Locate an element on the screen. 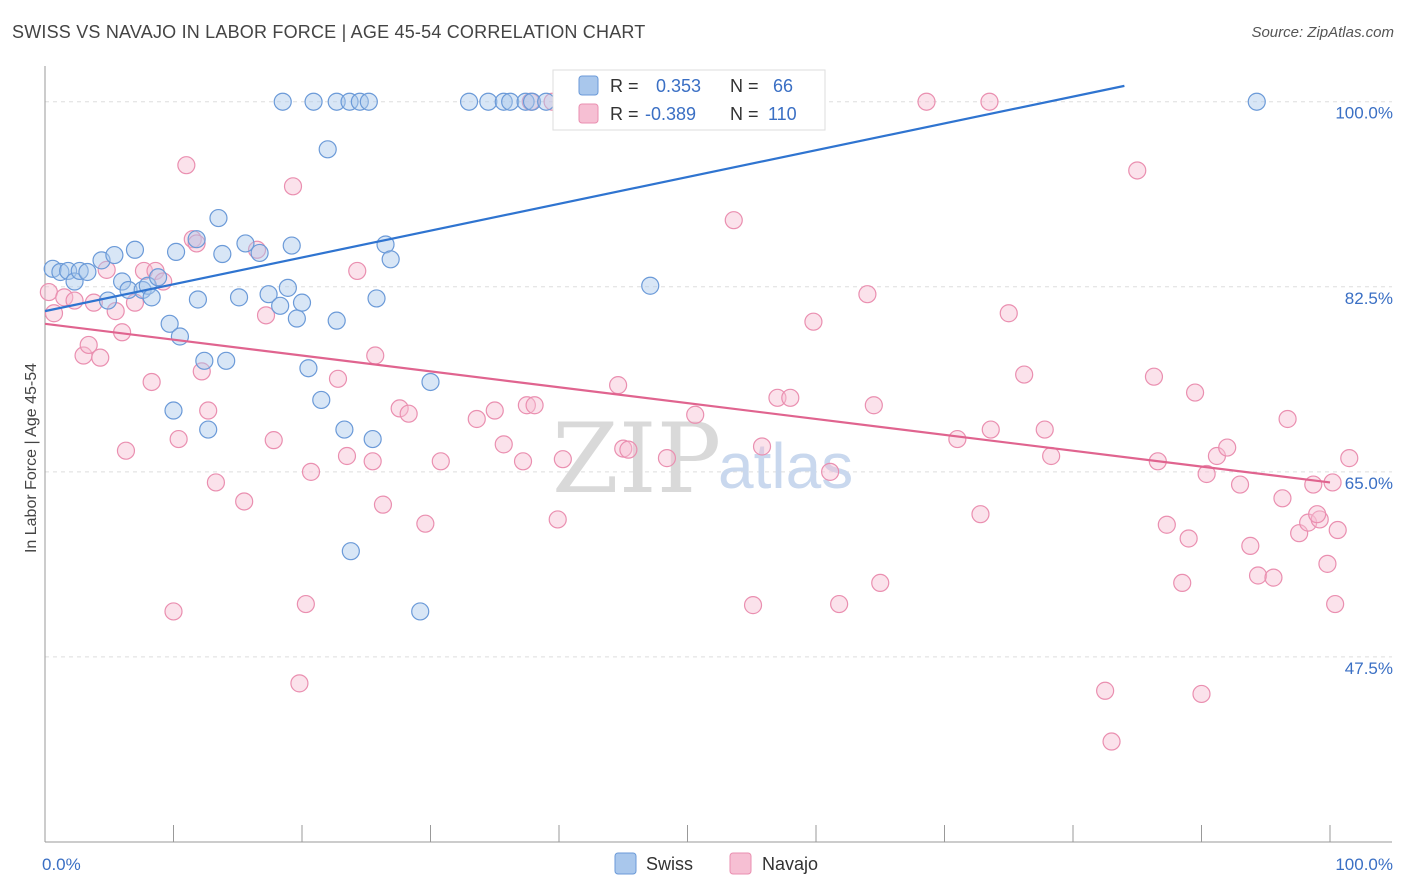 This screenshot has height=892, width=1406. legend-n-value-swiss: 66 is located at coordinates (783, 86).